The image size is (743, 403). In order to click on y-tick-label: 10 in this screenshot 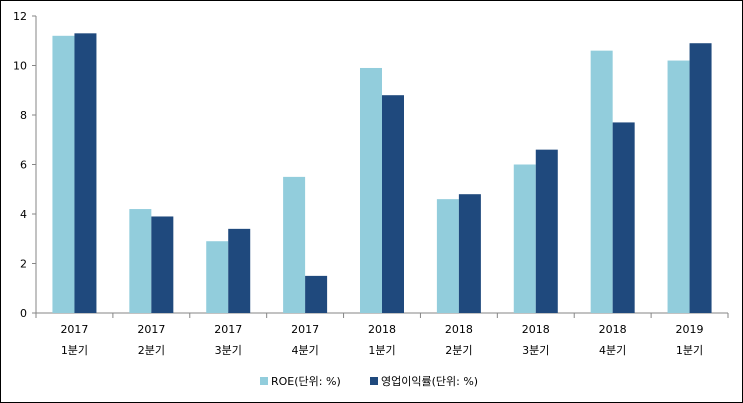, I will do `click(20, 66)`.